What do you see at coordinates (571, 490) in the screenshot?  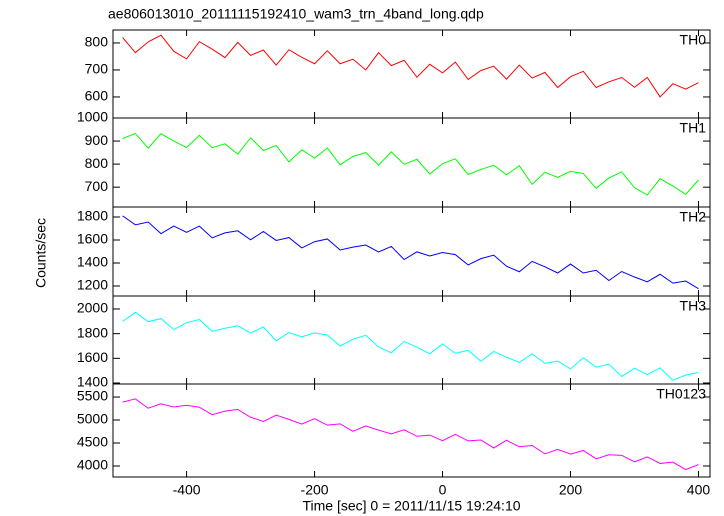 I see `x-tick-label: 200` at bounding box center [571, 490].